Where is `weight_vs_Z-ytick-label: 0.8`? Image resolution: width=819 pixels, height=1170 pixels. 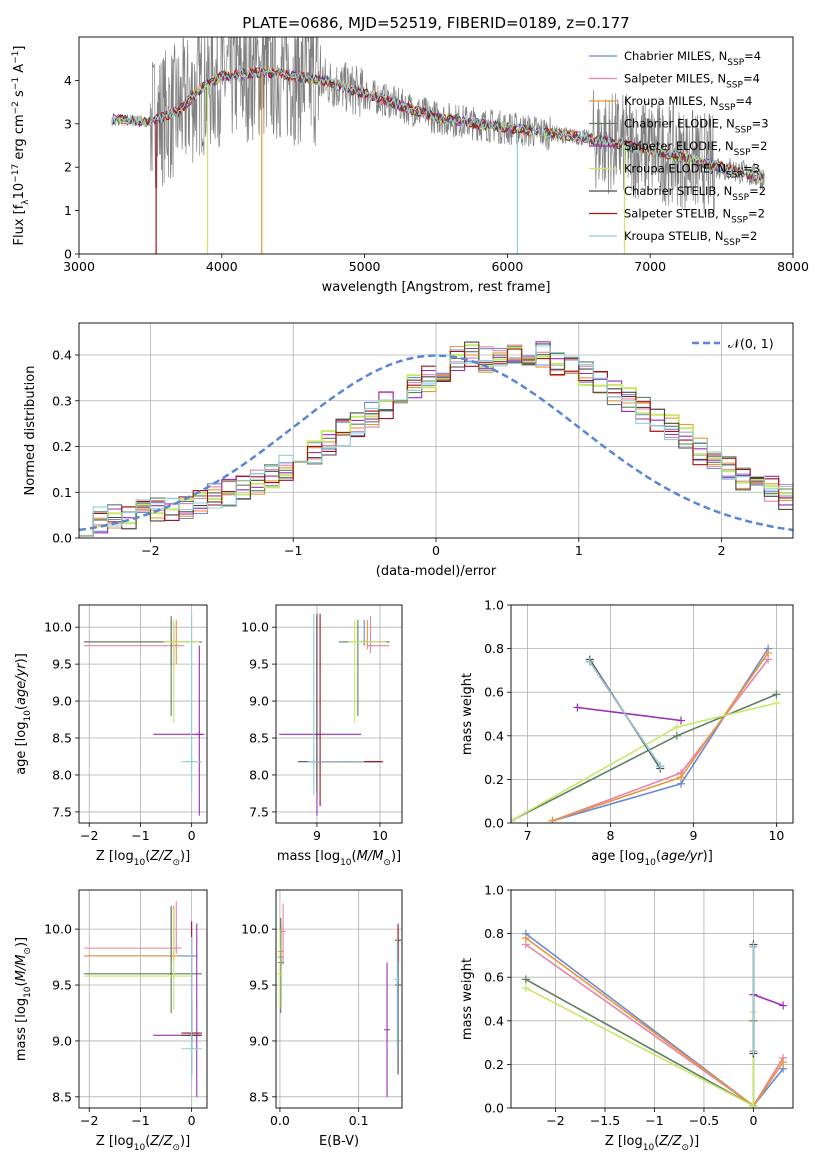
weight_vs_Z-ytick-label: 0.8 is located at coordinates (494, 933).